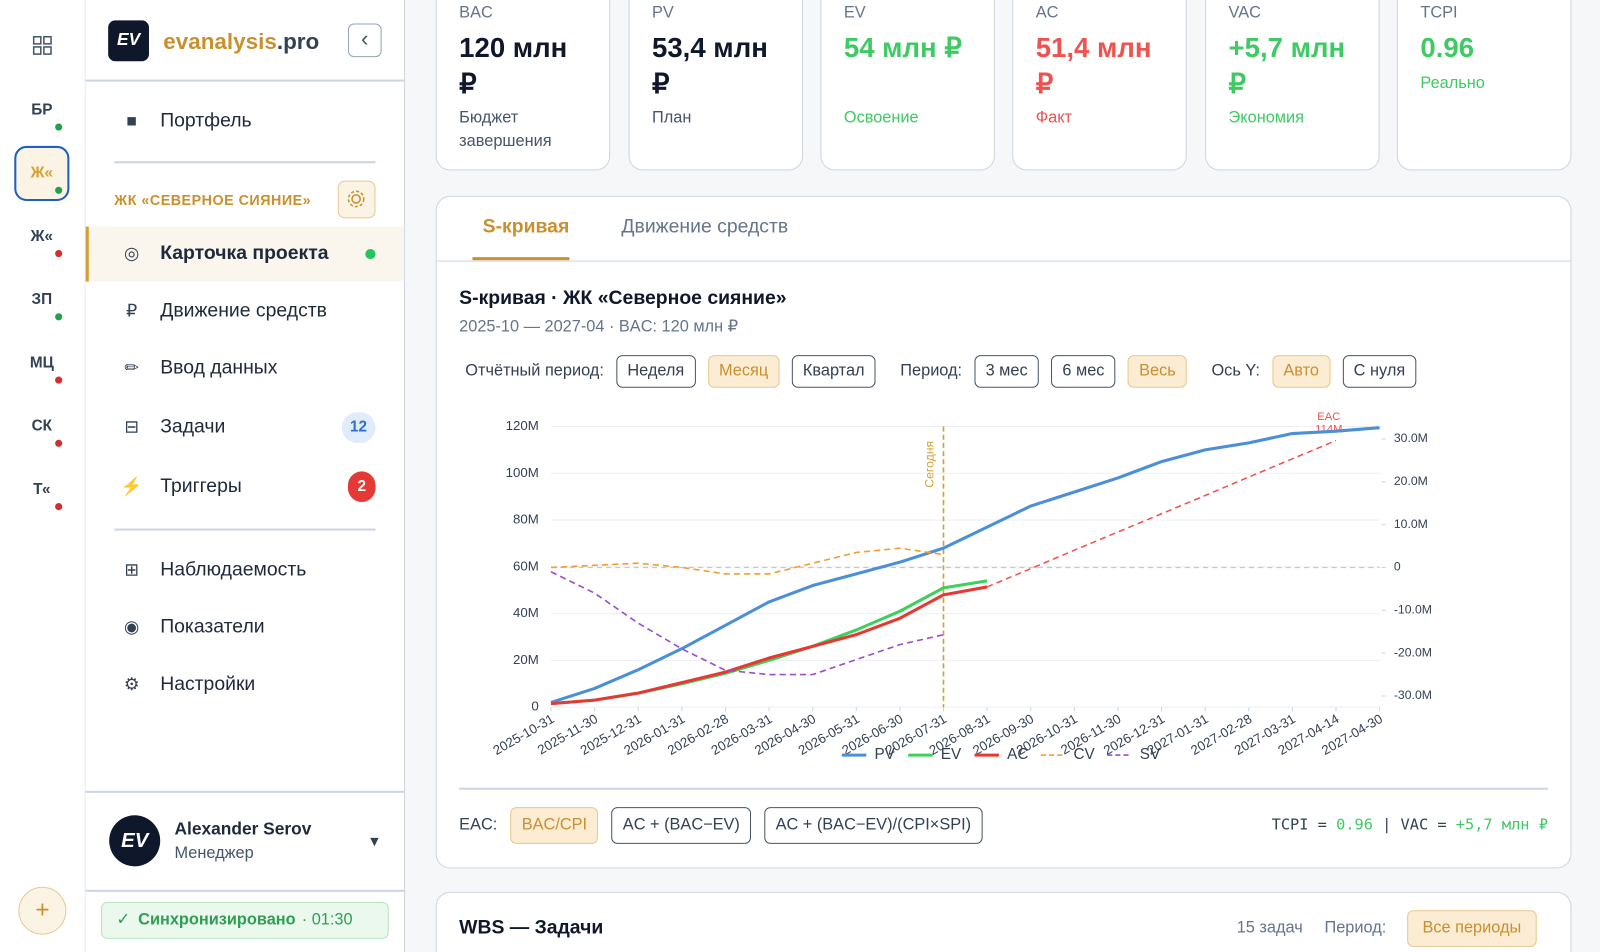 This screenshot has height=952, width=1600. Describe the element at coordinates (656, 371) in the screenshot. I see `option-button: Неделя` at that location.